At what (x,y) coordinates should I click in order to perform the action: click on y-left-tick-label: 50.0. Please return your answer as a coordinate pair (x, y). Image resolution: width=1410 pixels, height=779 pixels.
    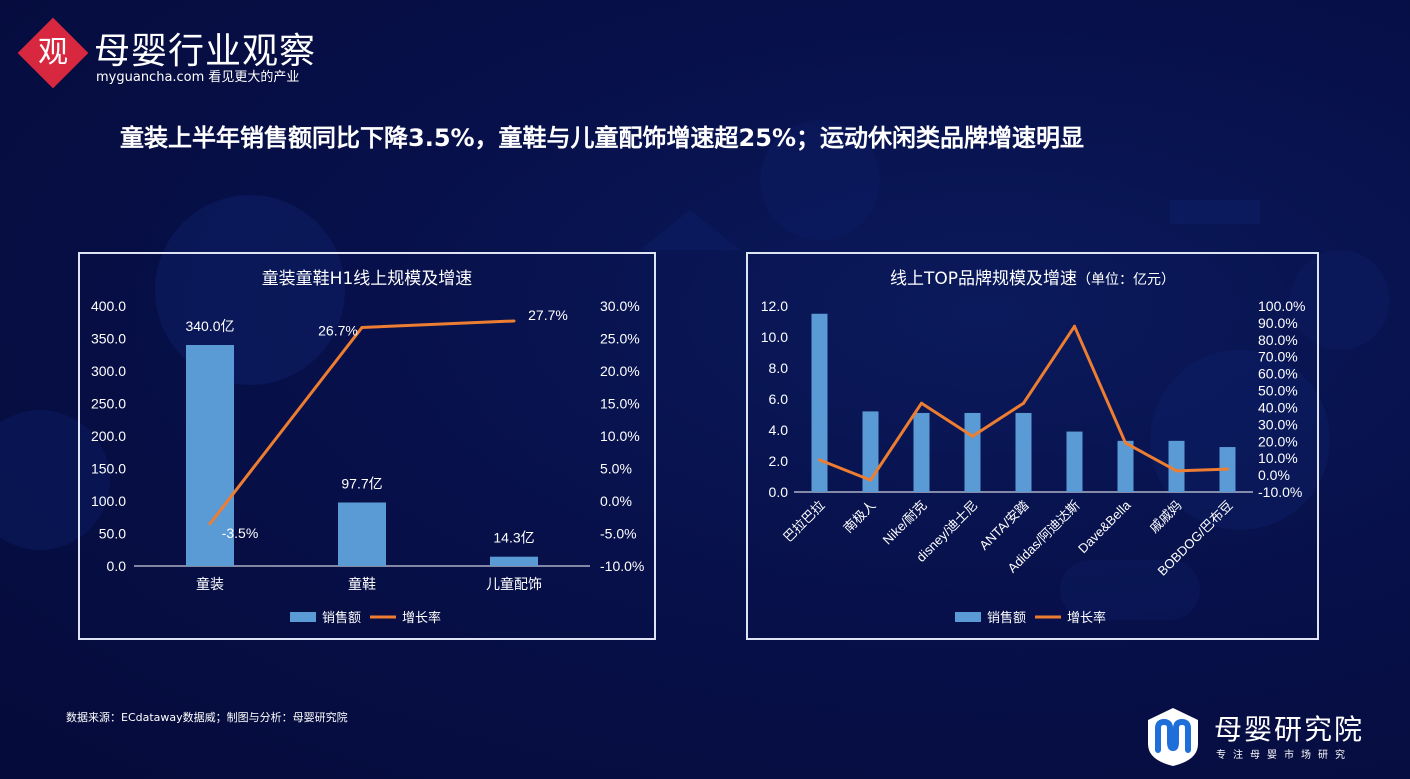
    Looking at the image, I should click on (112, 534).